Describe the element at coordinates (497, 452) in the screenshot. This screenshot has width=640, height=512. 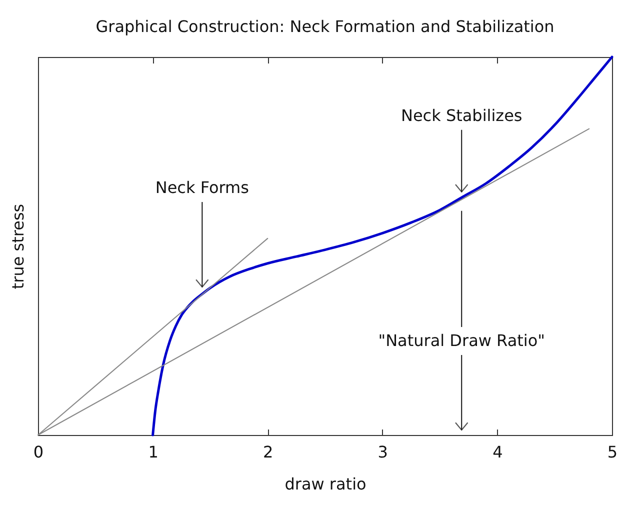
I see `x-tick-label: 4` at that location.